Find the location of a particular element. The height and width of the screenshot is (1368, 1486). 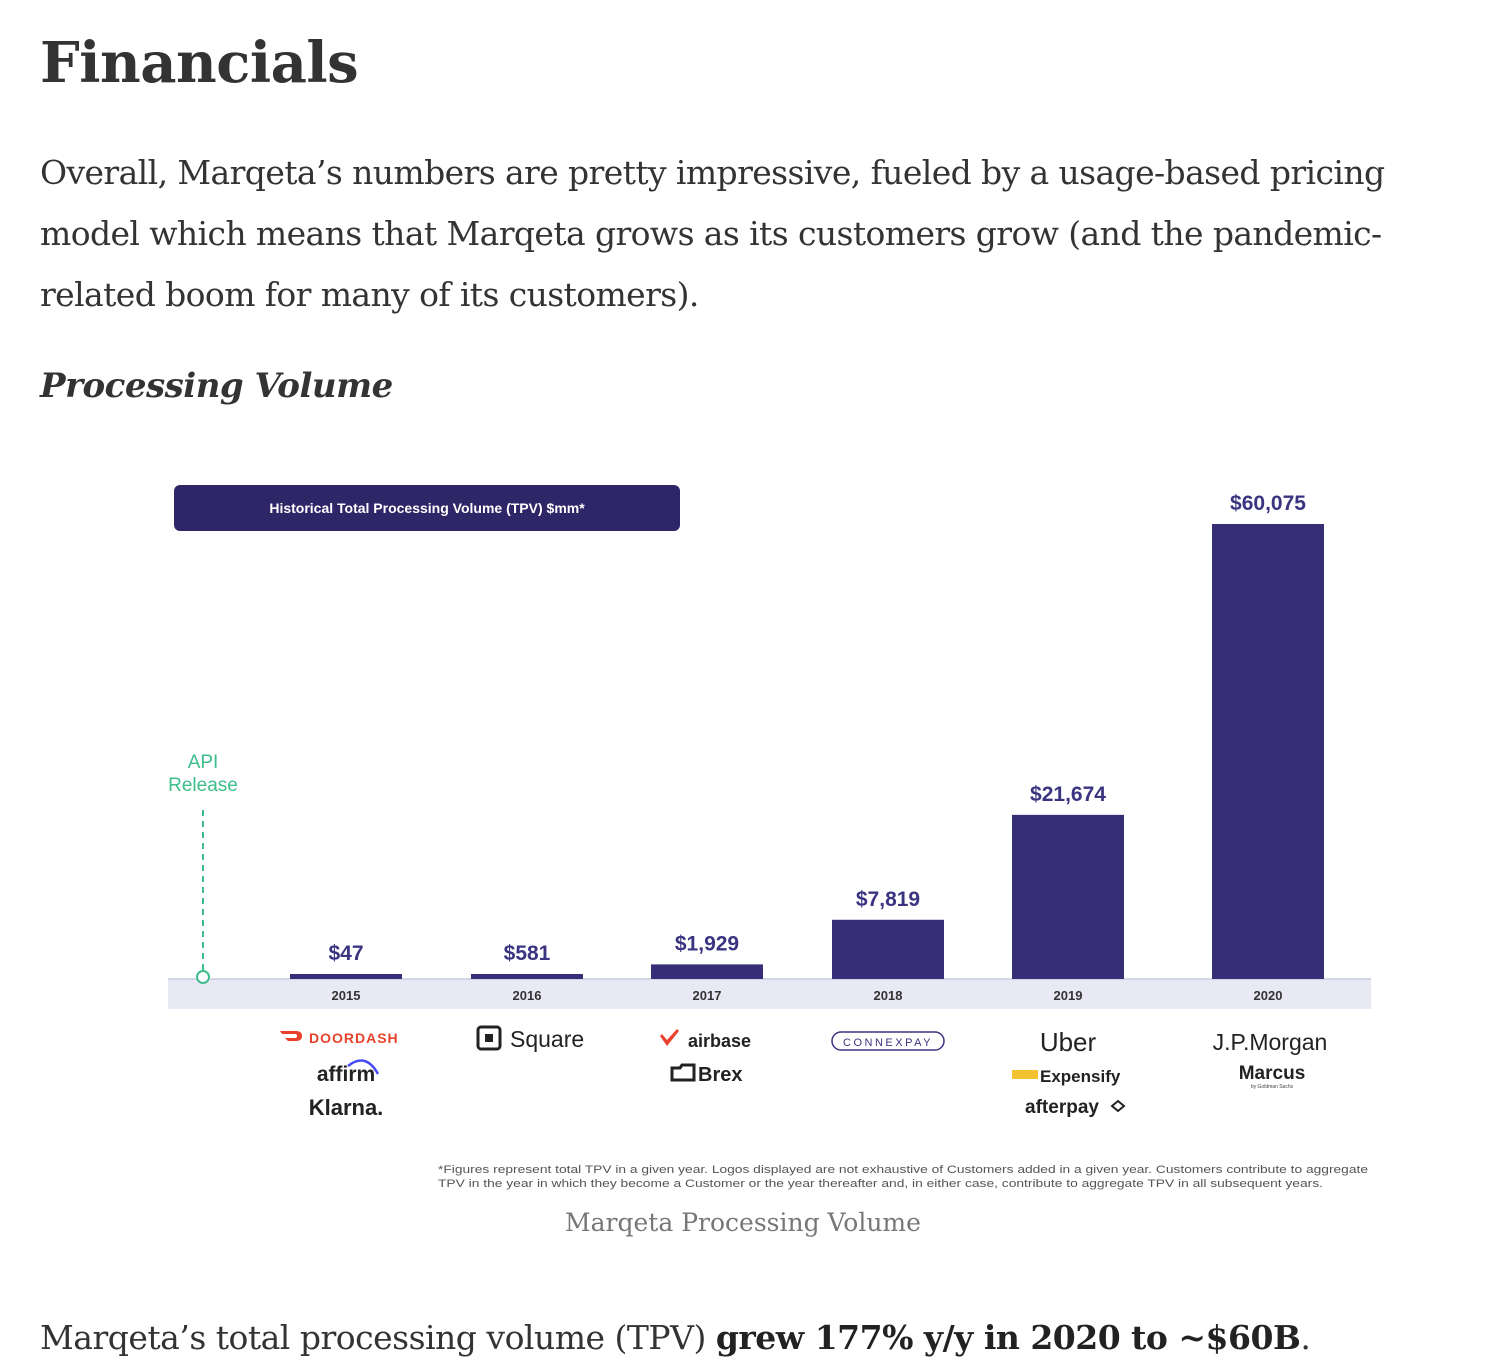

value-label-2017: $1,929 is located at coordinates (707, 943).